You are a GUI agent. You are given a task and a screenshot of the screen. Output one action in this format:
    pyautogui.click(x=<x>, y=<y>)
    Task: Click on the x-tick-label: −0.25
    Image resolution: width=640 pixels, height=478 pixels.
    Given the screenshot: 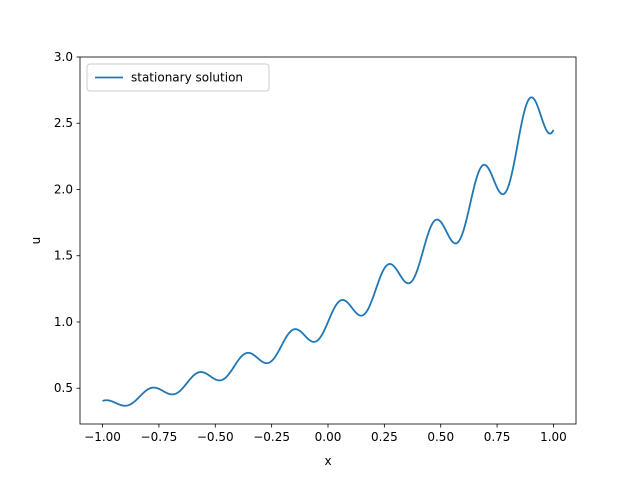 What is the action you would take?
    pyautogui.click(x=271, y=437)
    